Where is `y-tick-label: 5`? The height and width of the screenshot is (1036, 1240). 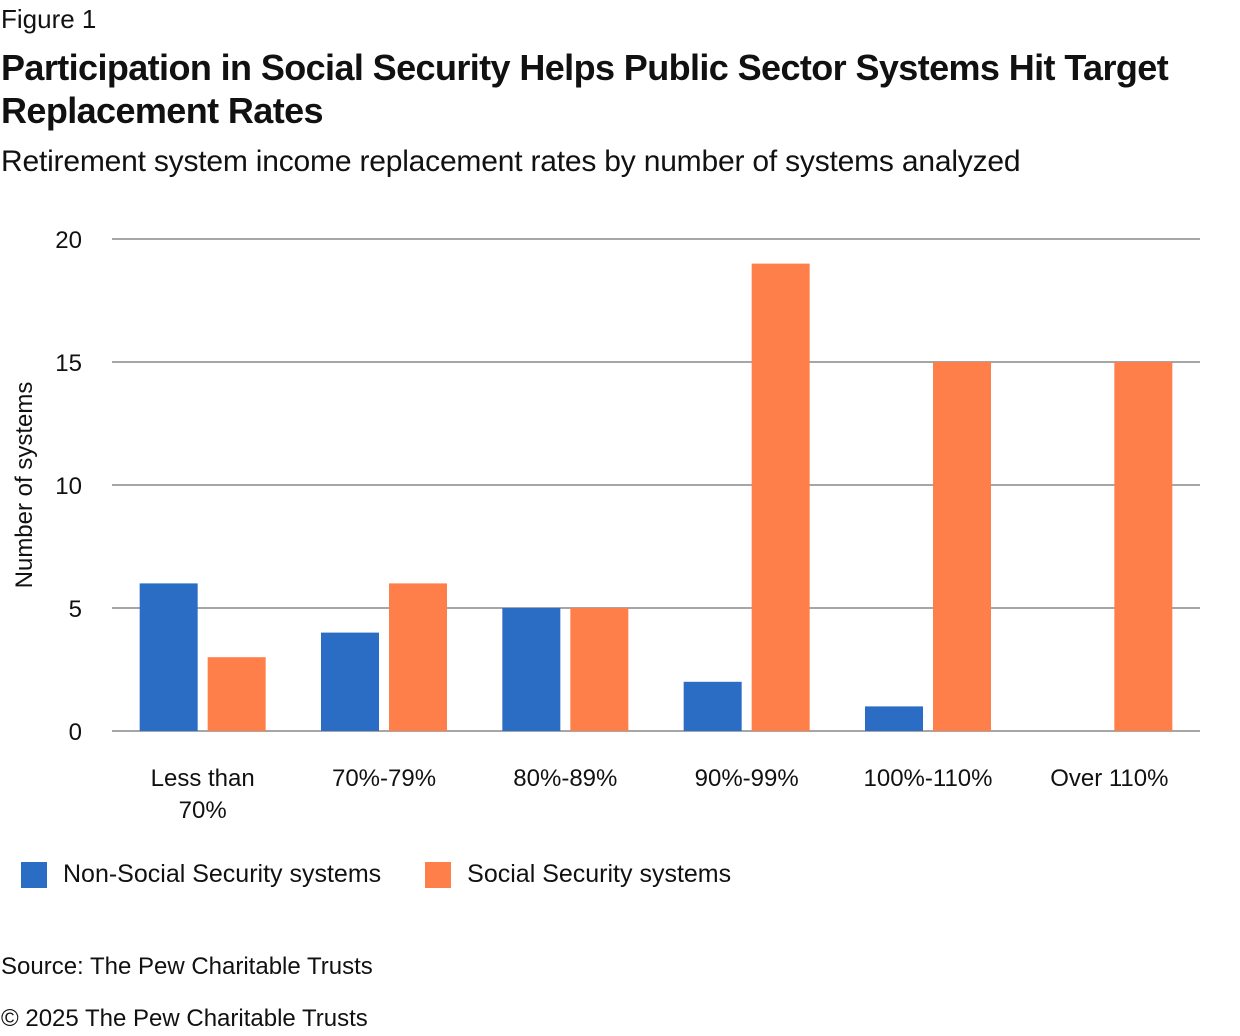
y-tick-label: 5 is located at coordinates (75, 609).